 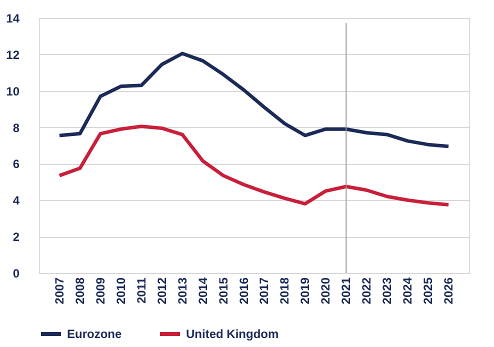 What do you see at coordinates (16, 237) in the screenshot?
I see `y-tick-label: 2` at bounding box center [16, 237].